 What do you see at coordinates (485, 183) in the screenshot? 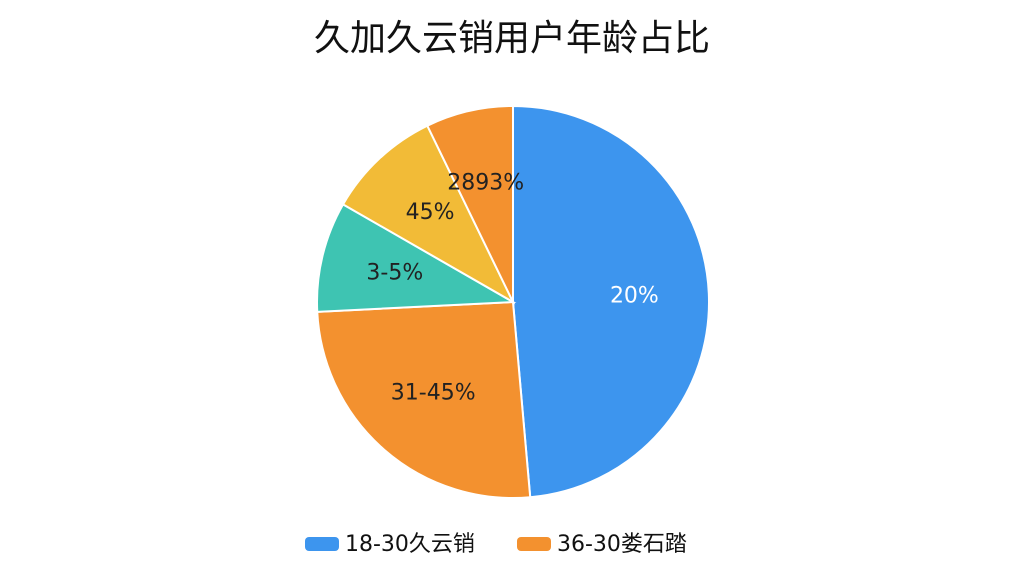
I see `slice-label: 2893%` at bounding box center [485, 183].